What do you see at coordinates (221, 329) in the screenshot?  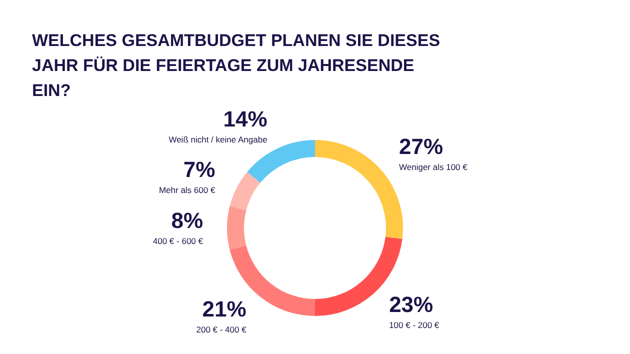 I see `slice-label: 200 € - 400 €` at bounding box center [221, 329].